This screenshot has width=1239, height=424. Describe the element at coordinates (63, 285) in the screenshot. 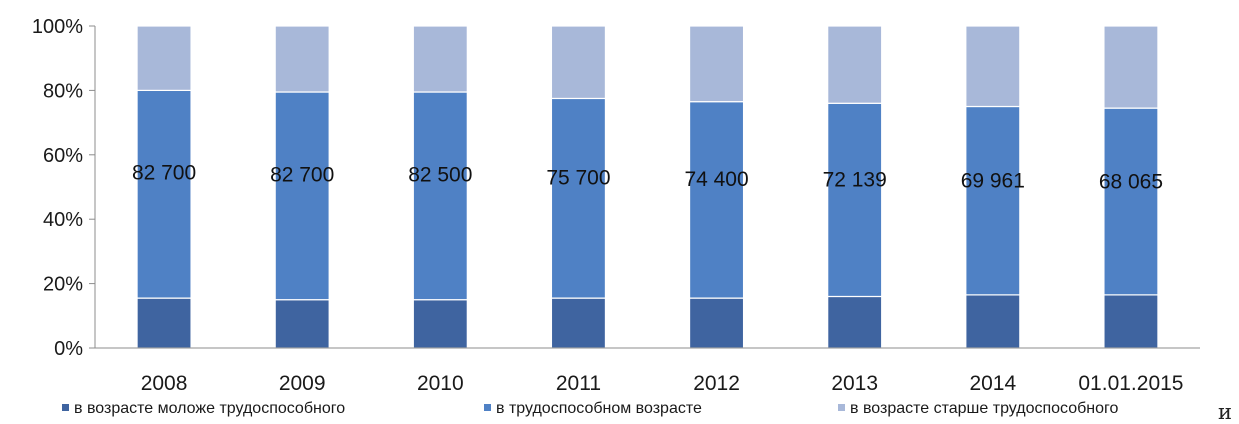

I see `y-tick-label: 20%` at that location.